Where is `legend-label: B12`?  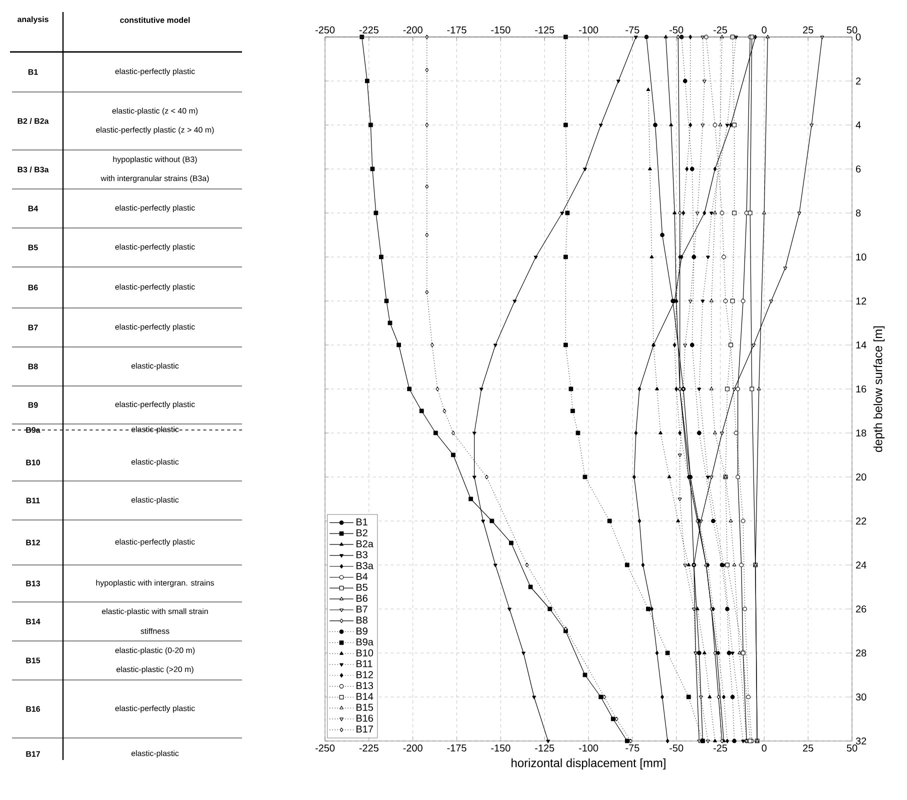
legend-label: B12 is located at coordinates (364, 674).